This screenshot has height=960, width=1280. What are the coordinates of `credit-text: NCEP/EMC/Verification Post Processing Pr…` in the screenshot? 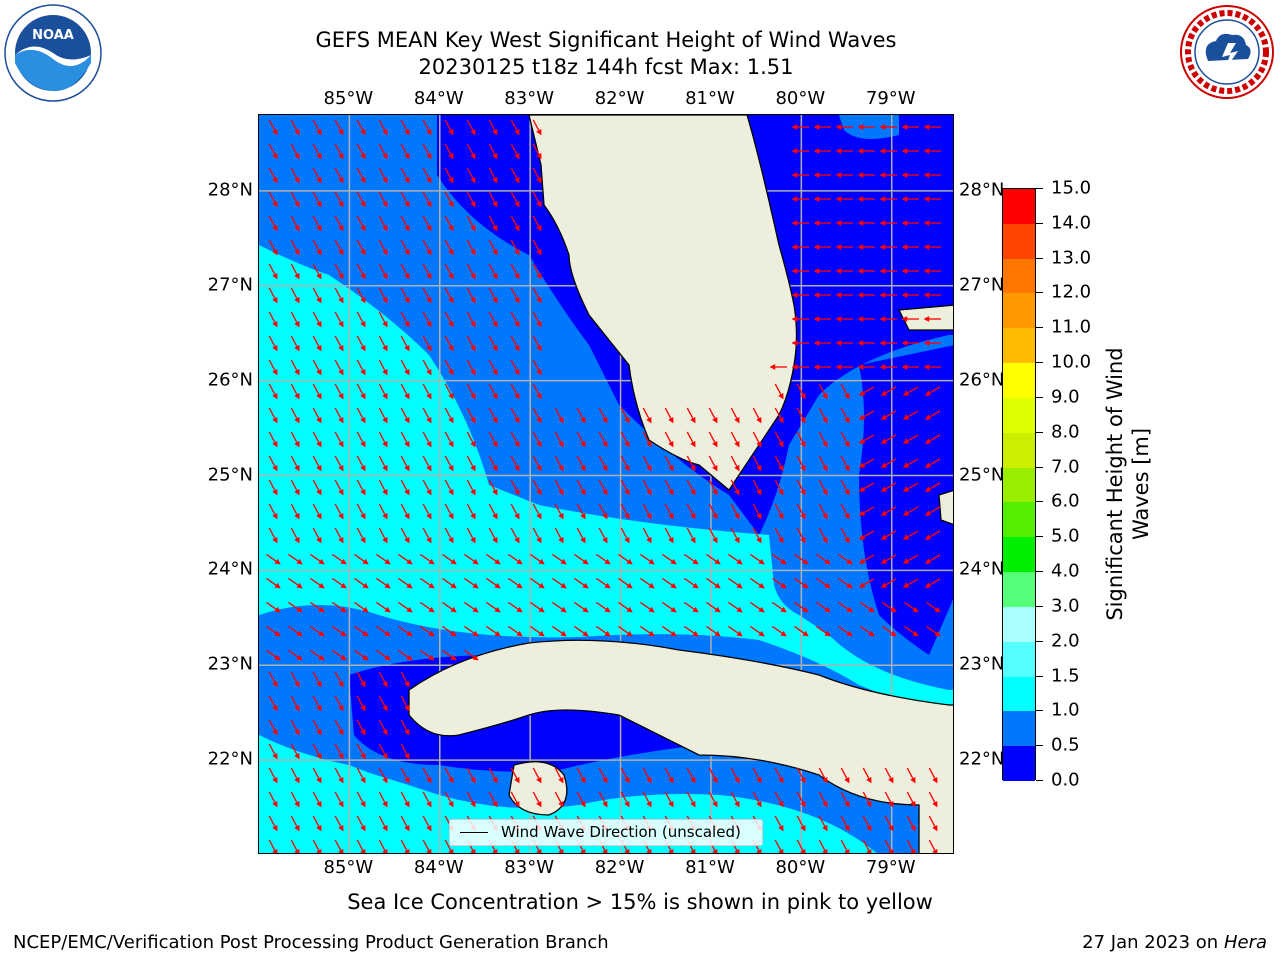 It's located at (311, 942).